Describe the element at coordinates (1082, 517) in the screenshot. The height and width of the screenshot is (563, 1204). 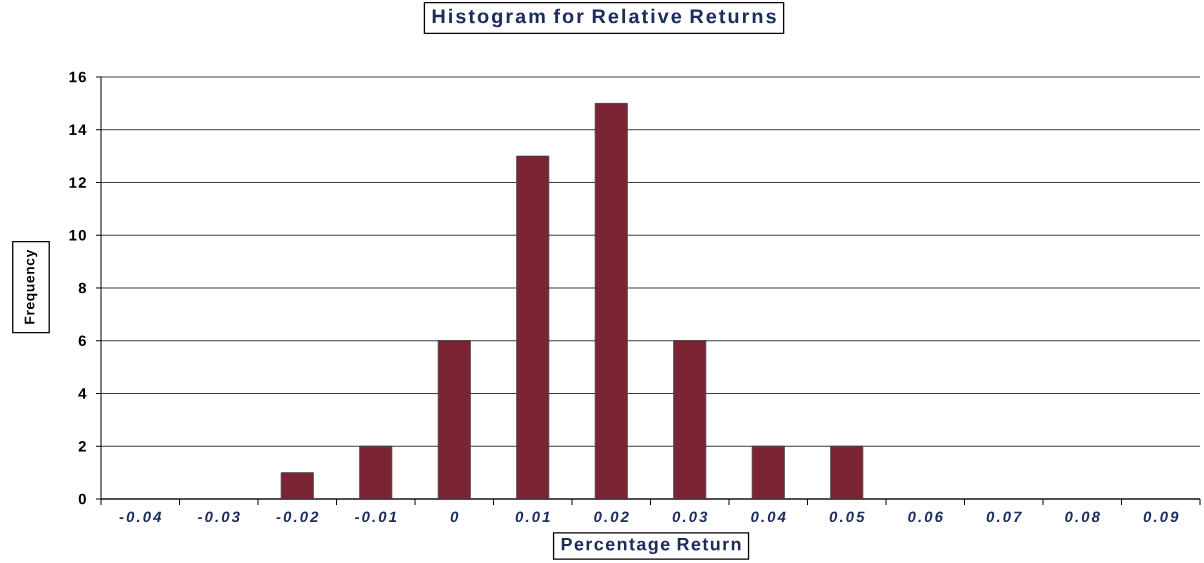
I see `x-tick-label: 0.08` at that location.